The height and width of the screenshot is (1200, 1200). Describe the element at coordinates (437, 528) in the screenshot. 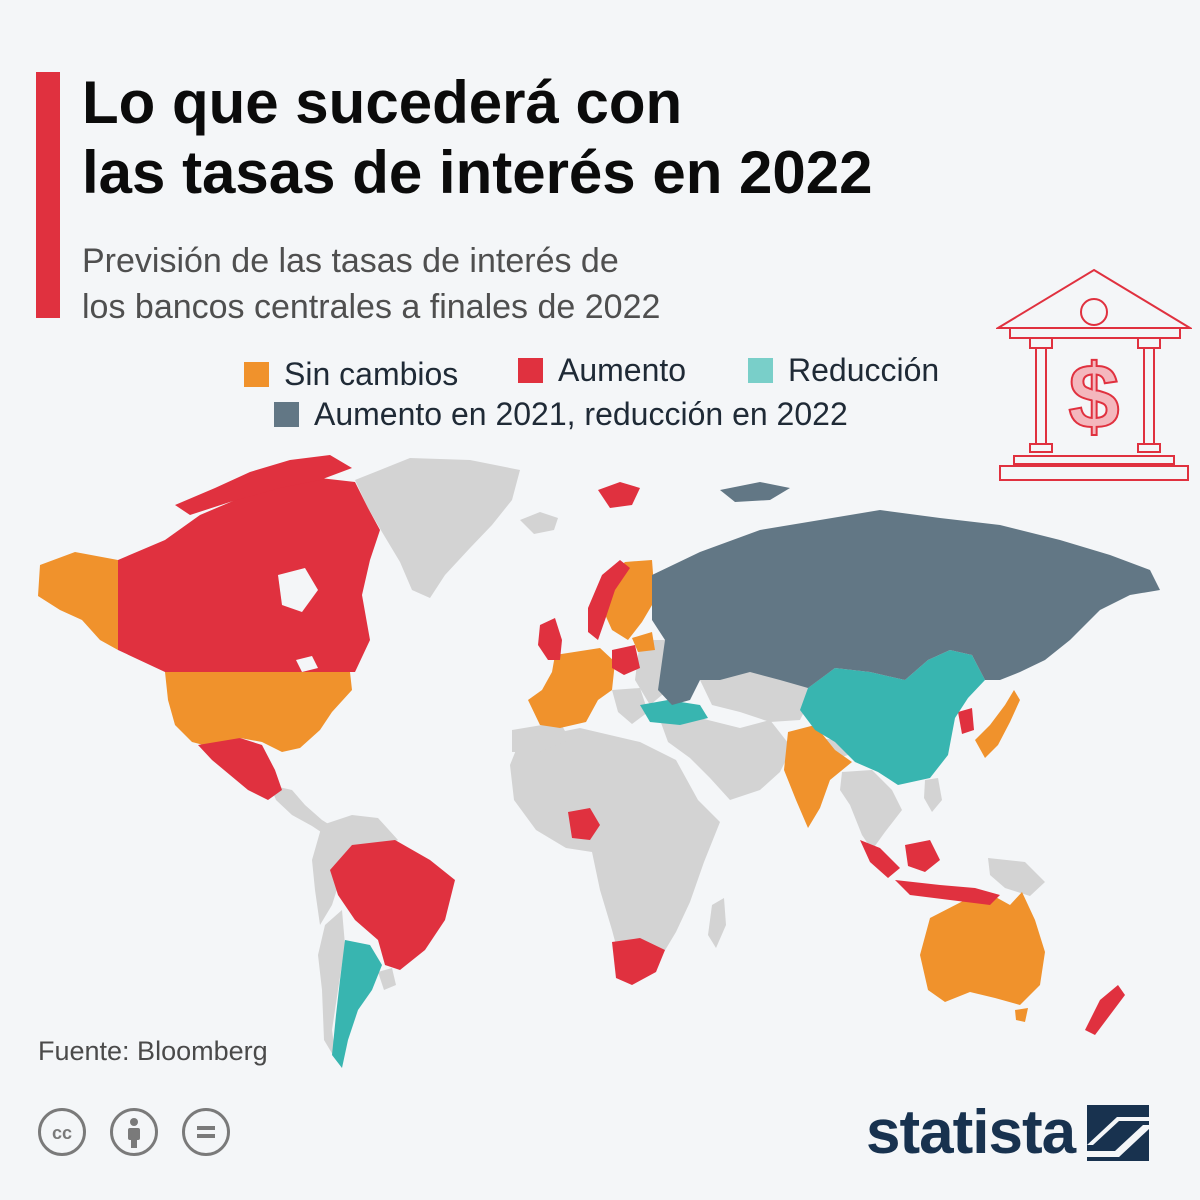

I see `greenland` at that location.